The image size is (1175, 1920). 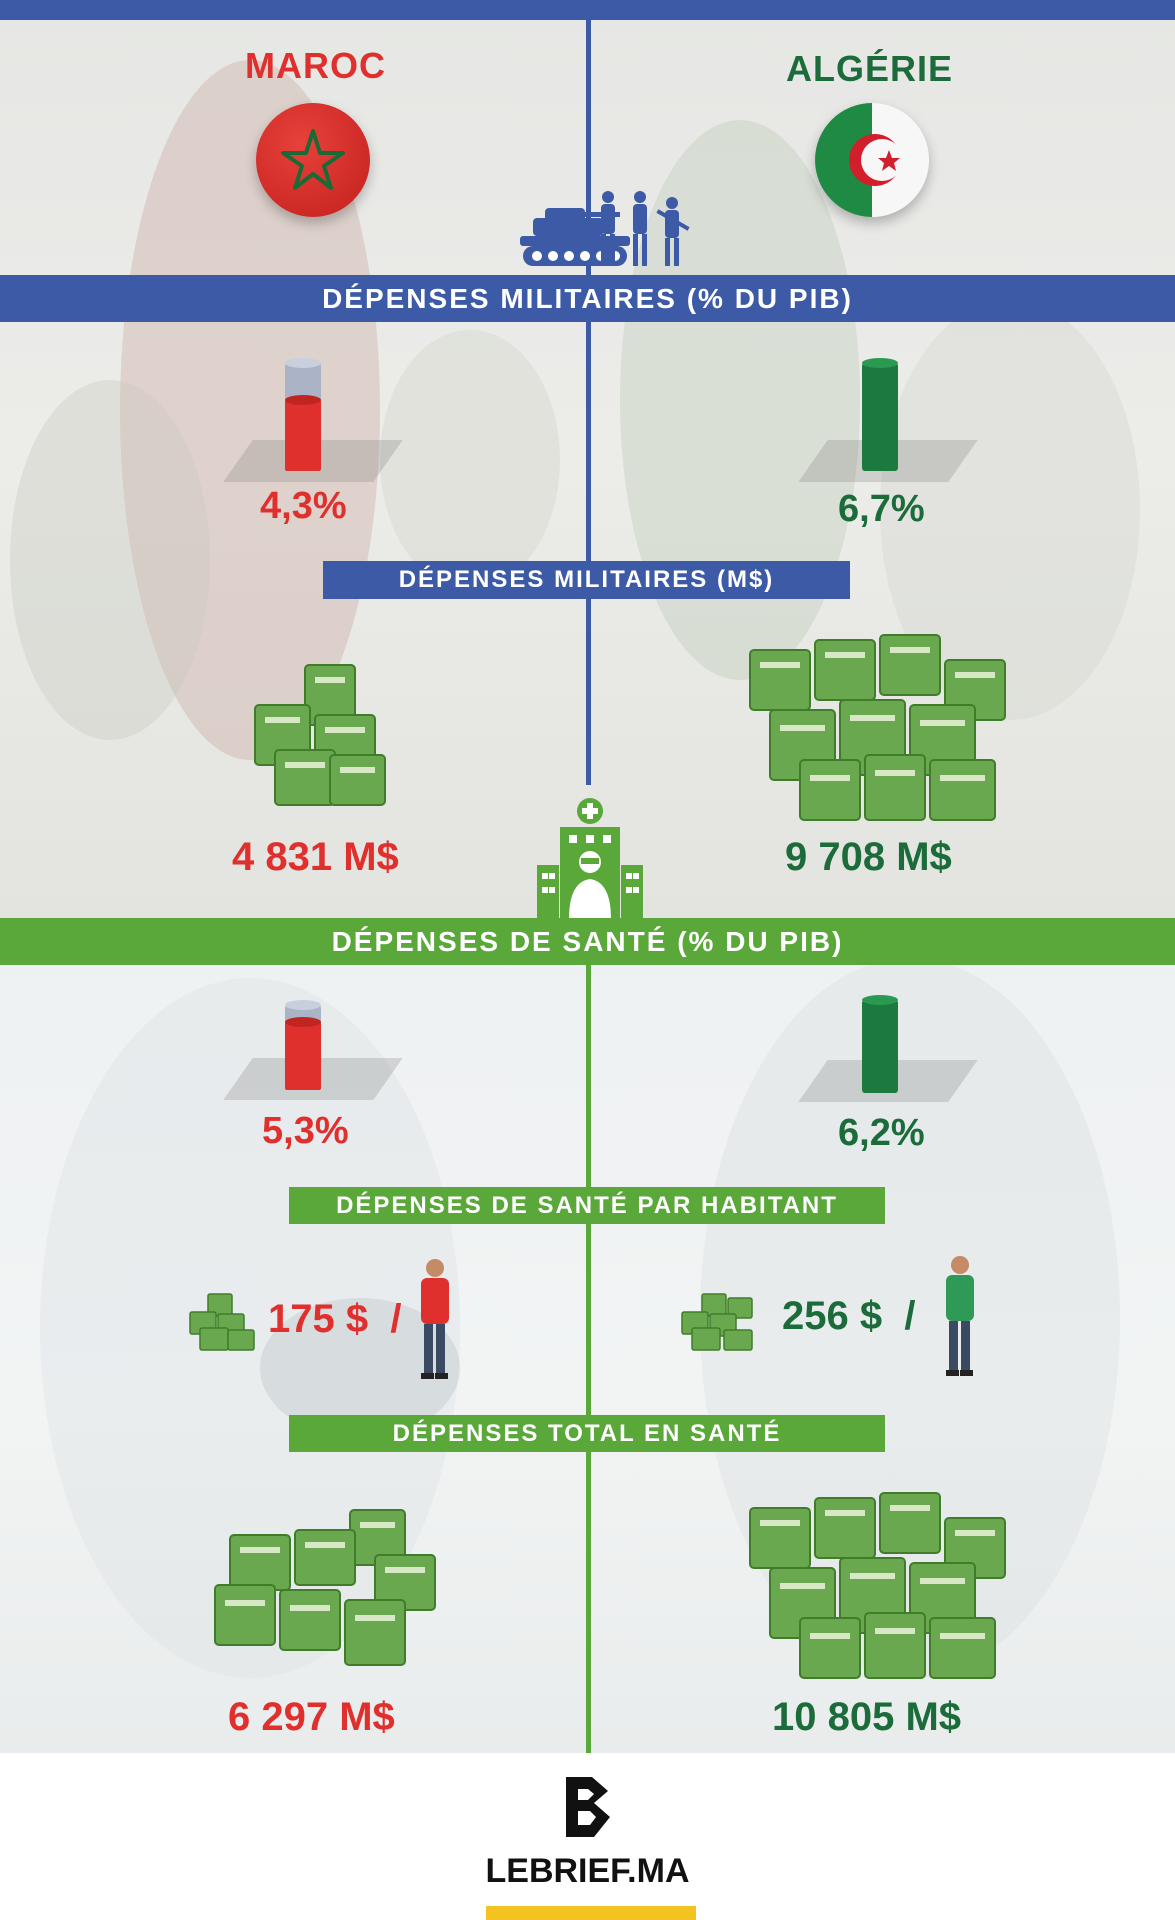 What do you see at coordinates (587, 10) in the screenshot?
I see `top-bar` at bounding box center [587, 10].